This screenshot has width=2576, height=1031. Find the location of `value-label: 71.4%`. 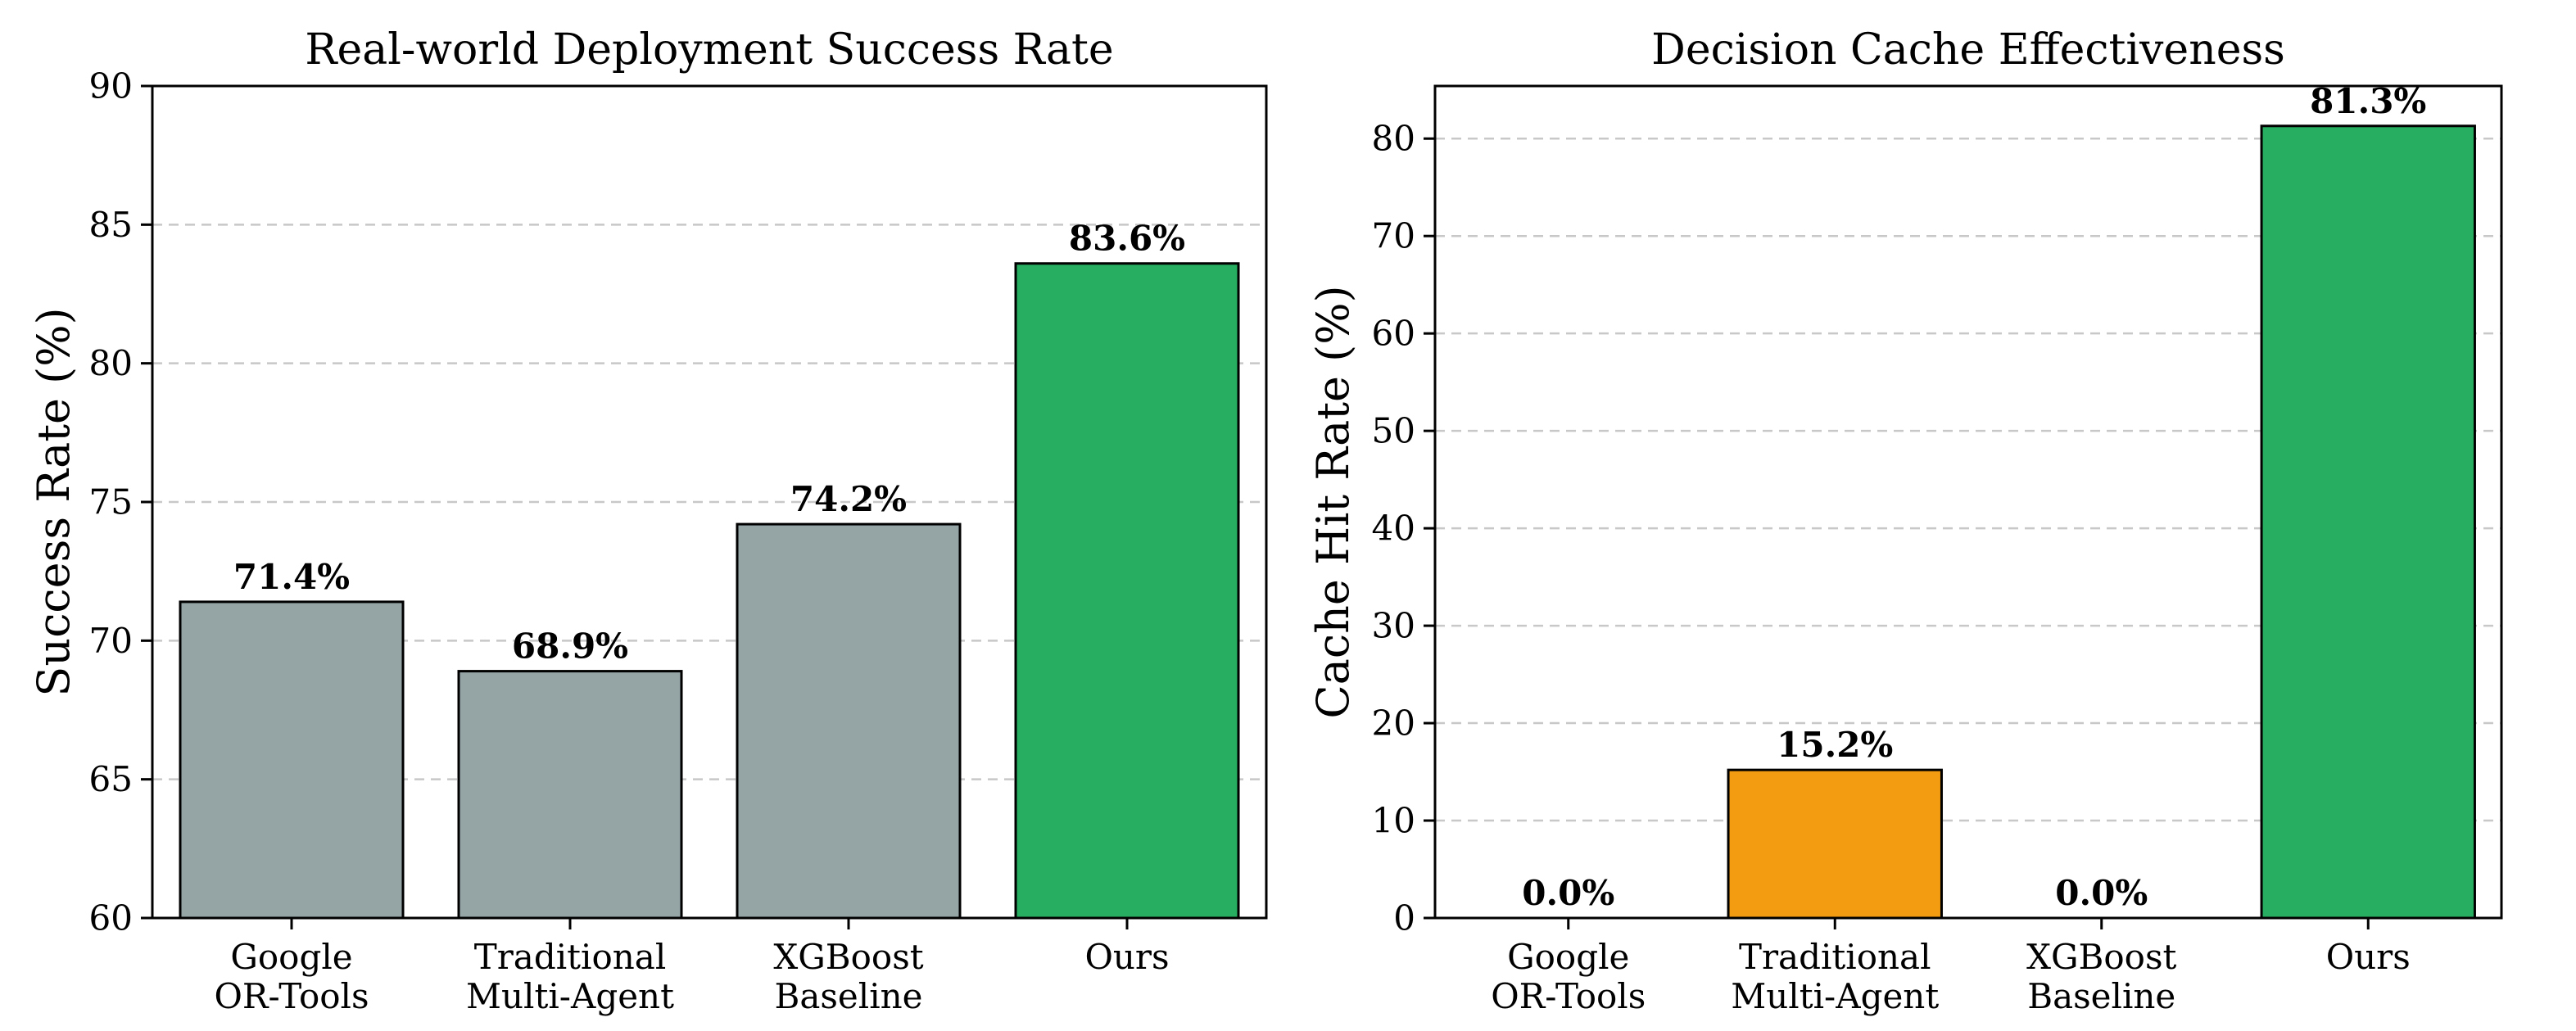

value-label: 71.4% is located at coordinates (291, 577).